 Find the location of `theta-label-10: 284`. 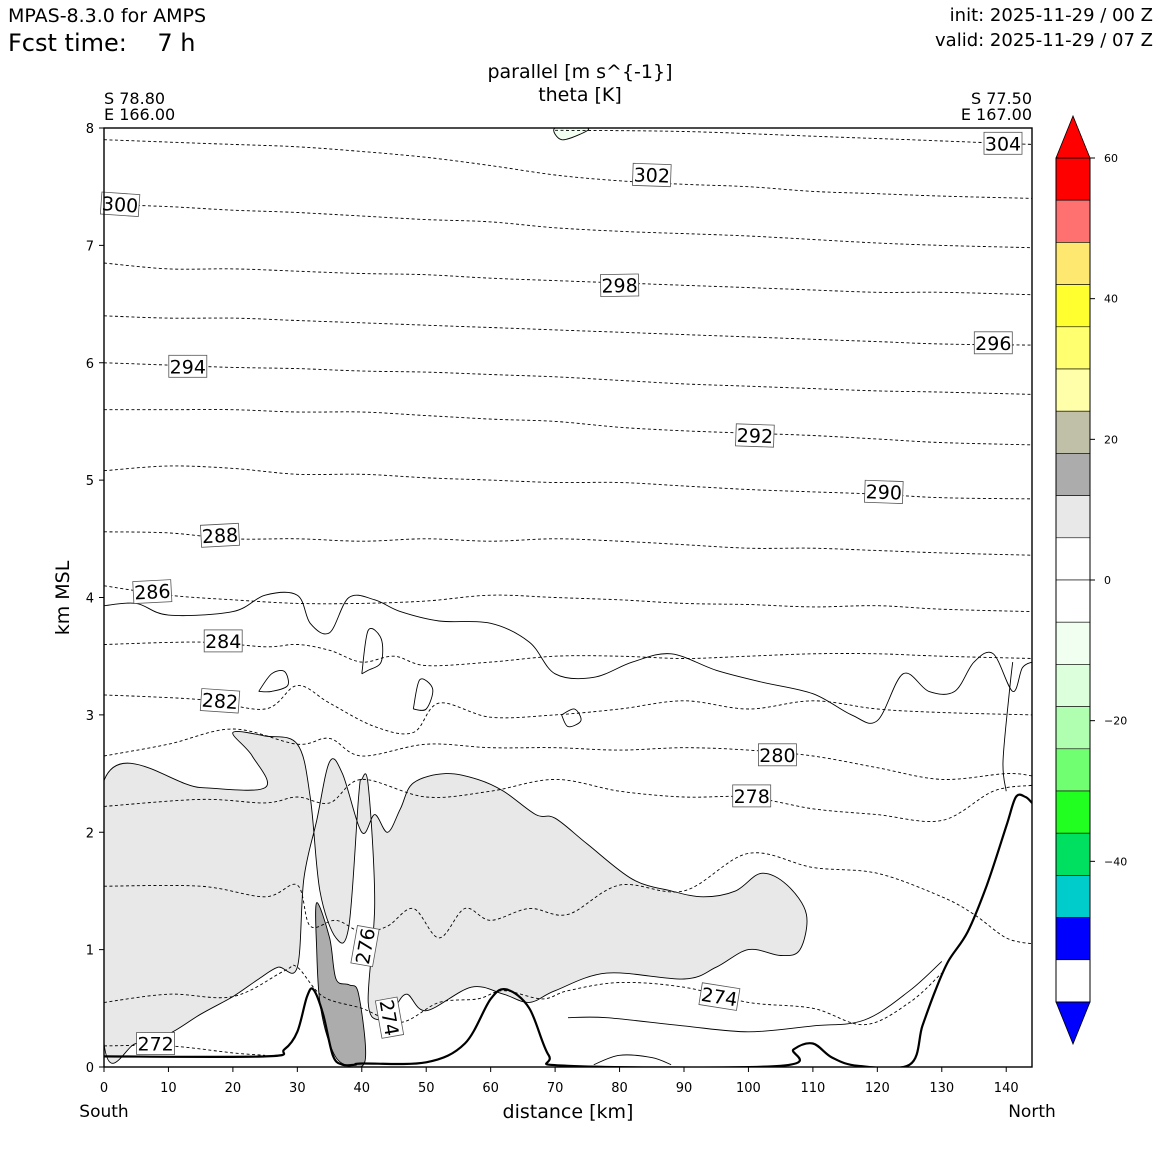

theta-label-10: 284 is located at coordinates (223, 641).